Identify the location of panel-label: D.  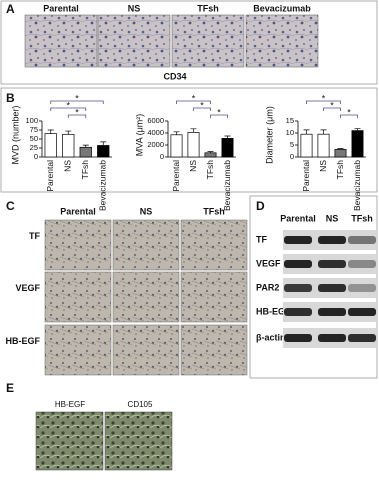
(260, 206).